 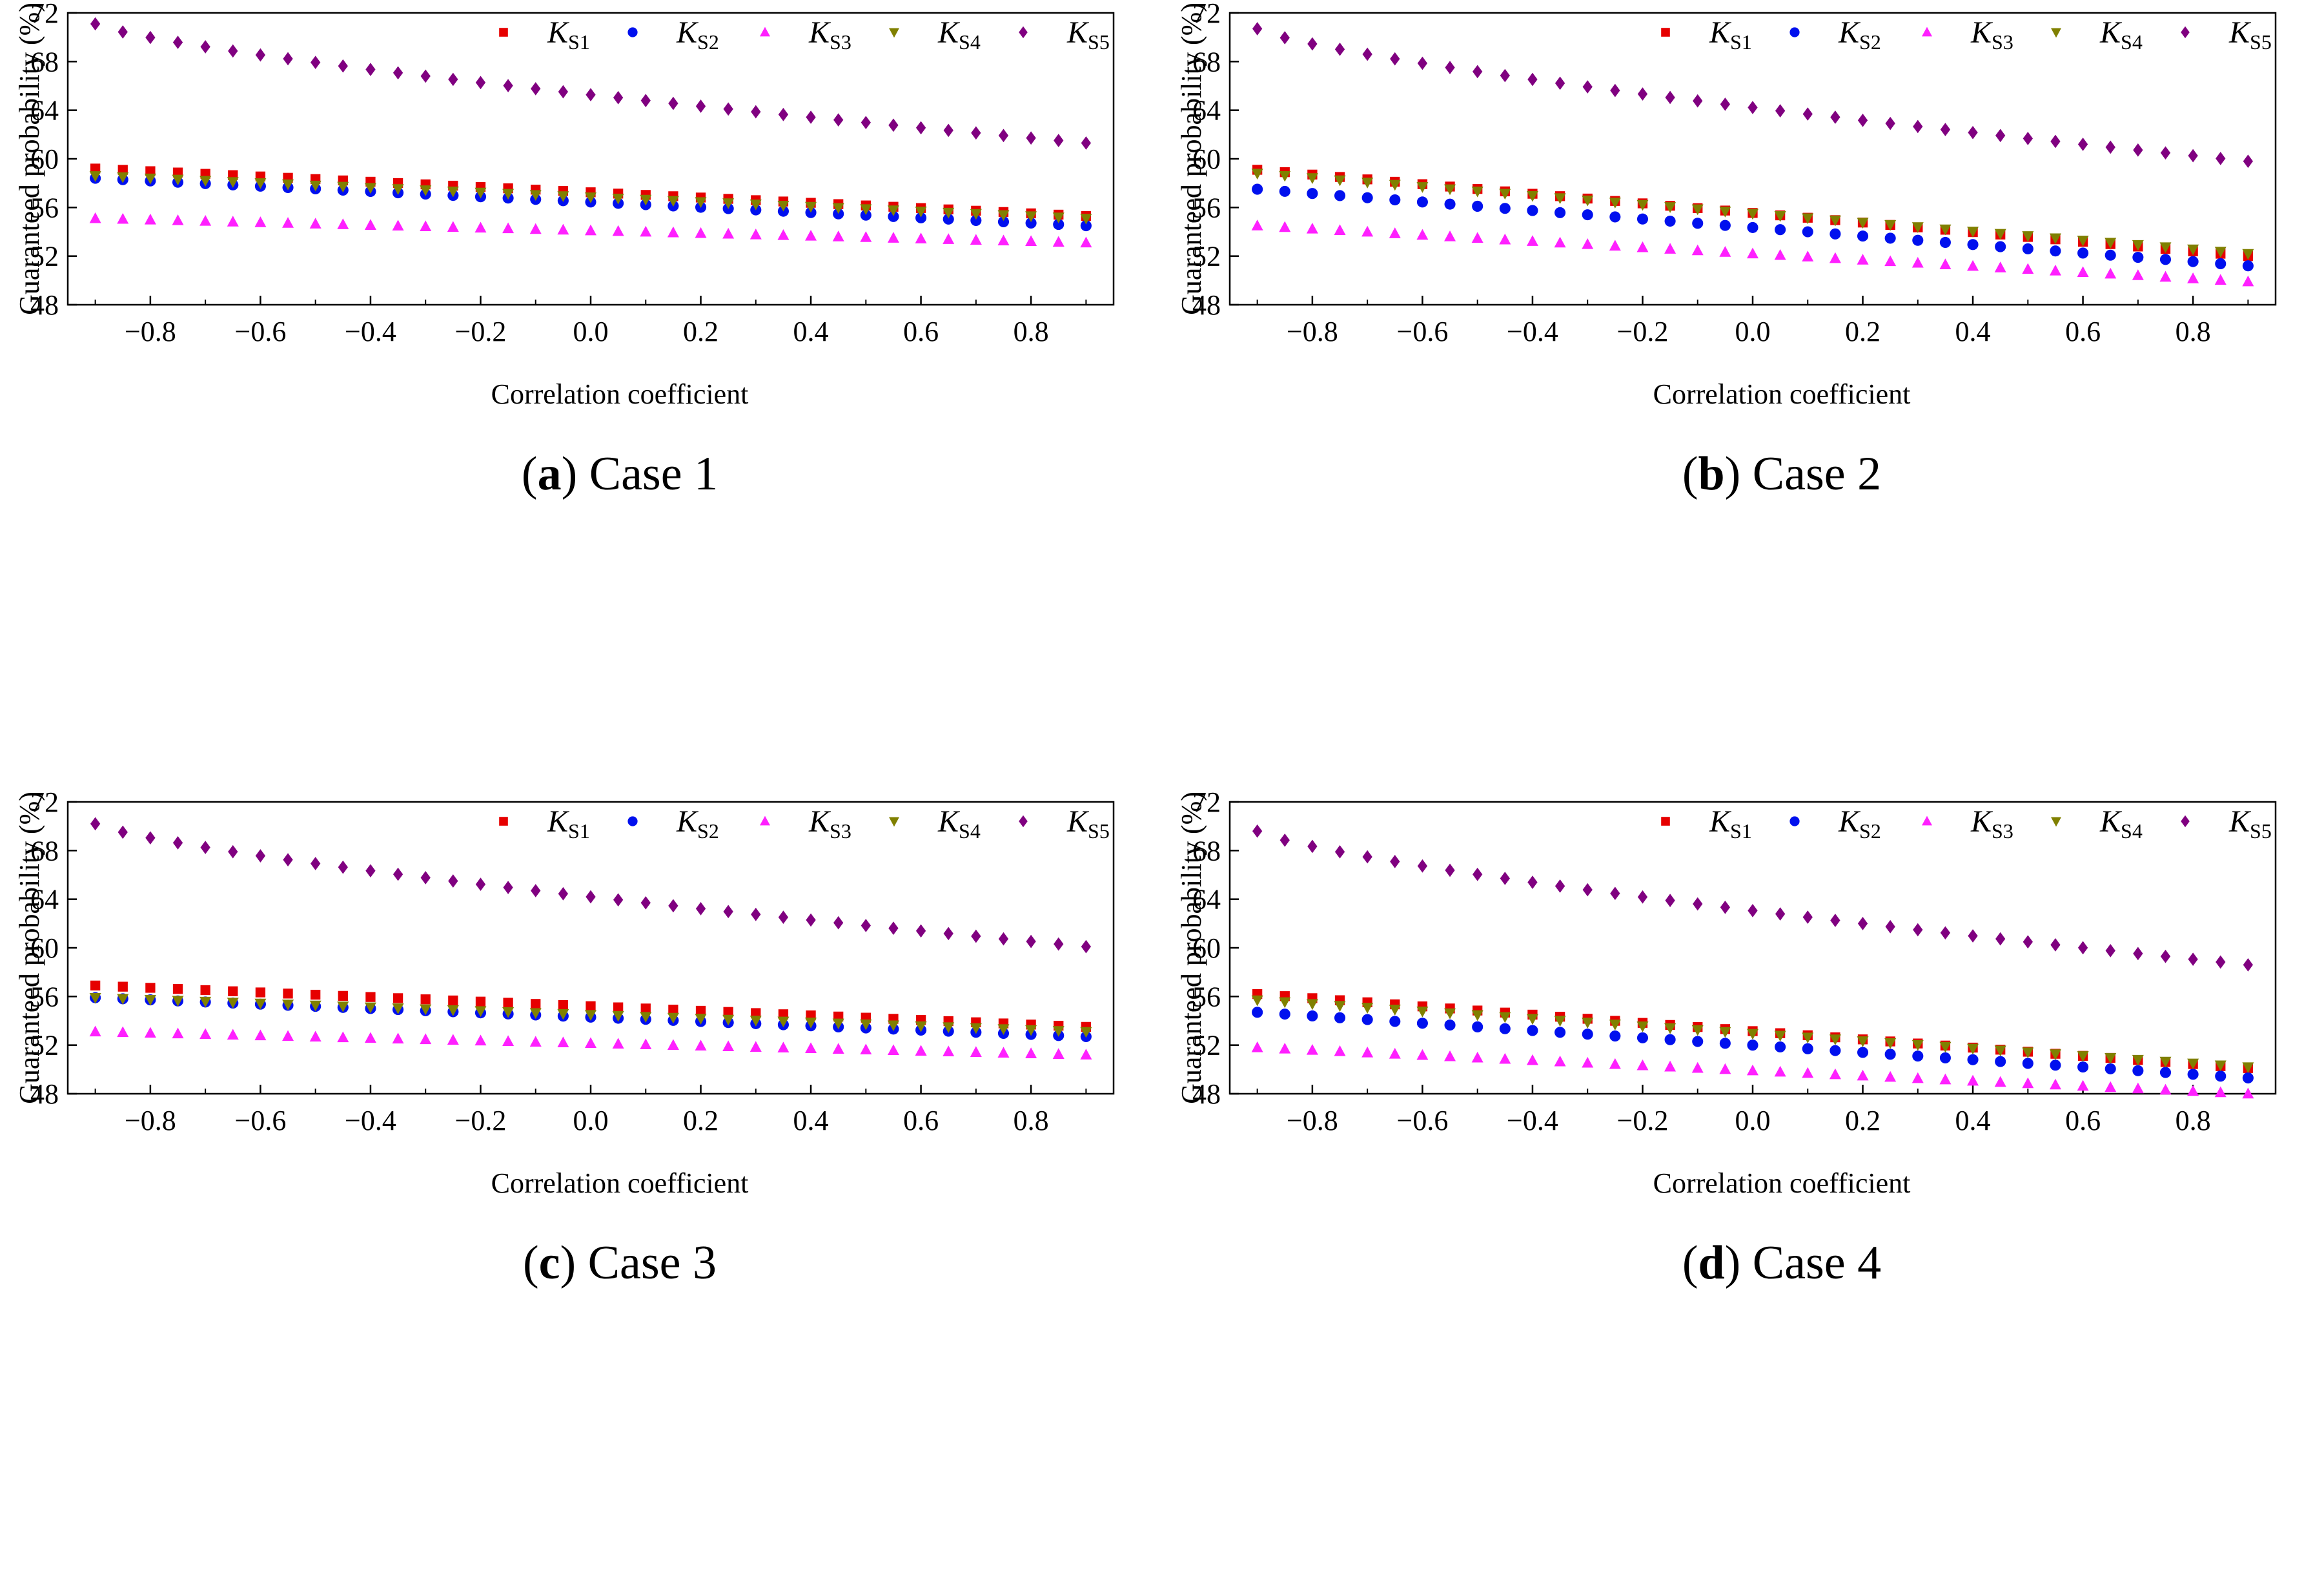 What do you see at coordinates (805, 823) in the screenshot?
I see `panel-c-legend-entry-ks3: KS3` at bounding box center [805, 823].